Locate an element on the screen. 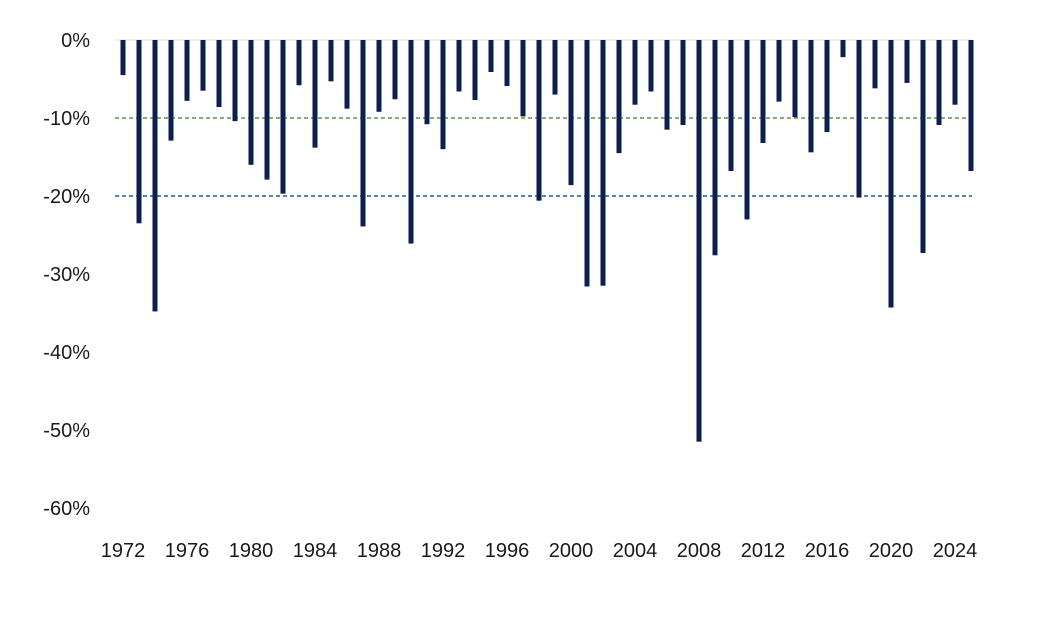 Image resolution: width=1037 pixels, height=622 pixels. y-axis-tick-labels: 0% -10% -20% -30% -40% -50% -60% is located at coordinates (66, 275).